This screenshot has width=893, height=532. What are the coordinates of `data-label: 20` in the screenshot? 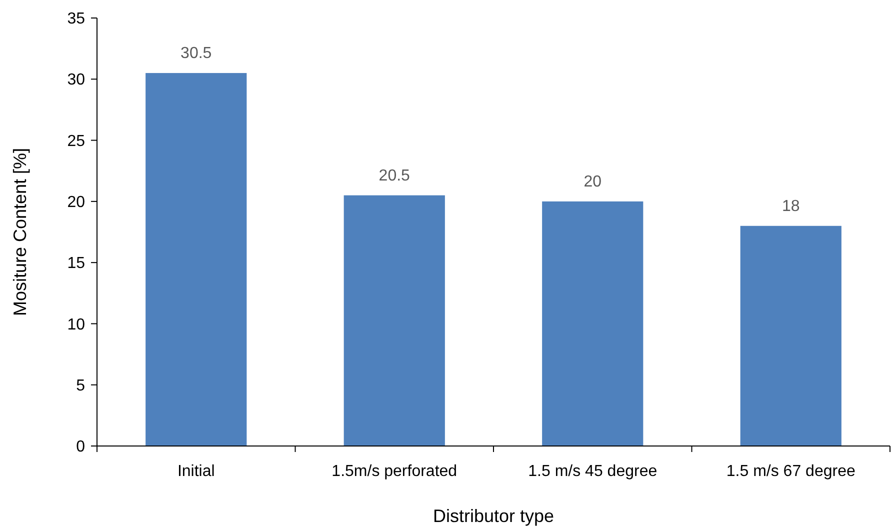 It's located at (593, 181).